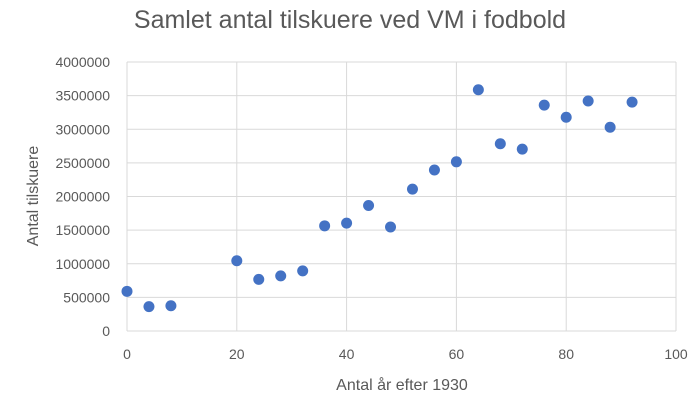 Image resolution: width=700 pixels, height=416 pixels. I want to click on y-tick-label: 3000000, so click(82, 129).